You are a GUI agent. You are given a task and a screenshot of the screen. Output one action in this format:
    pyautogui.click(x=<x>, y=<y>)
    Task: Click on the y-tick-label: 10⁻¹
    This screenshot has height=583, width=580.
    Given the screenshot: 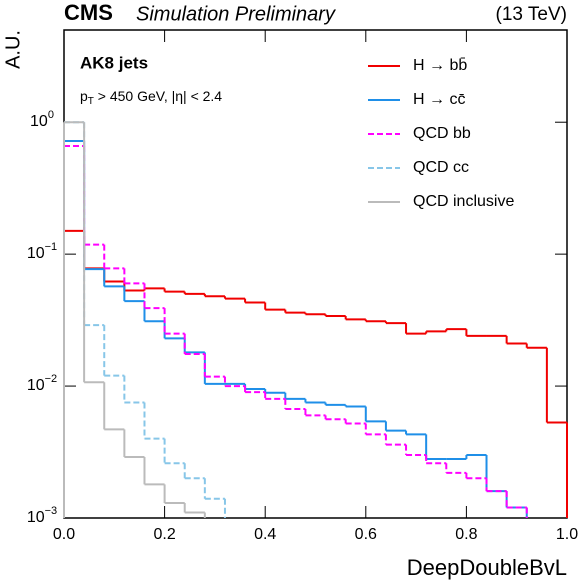 What is the action you would take?
    pyautogui.click(x=42, y=251)
    